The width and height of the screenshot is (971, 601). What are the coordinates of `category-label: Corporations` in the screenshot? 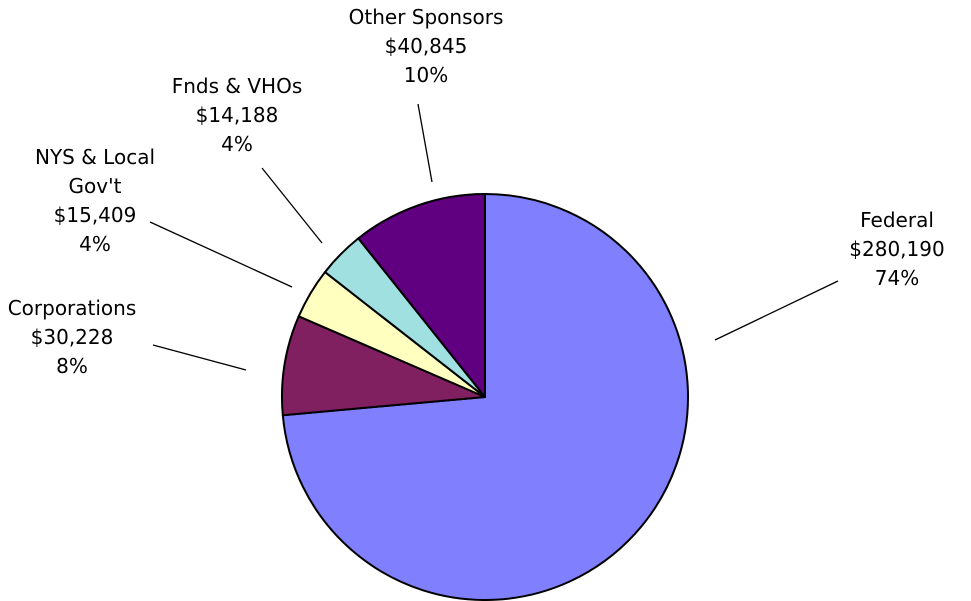 It's located at (72, 308).